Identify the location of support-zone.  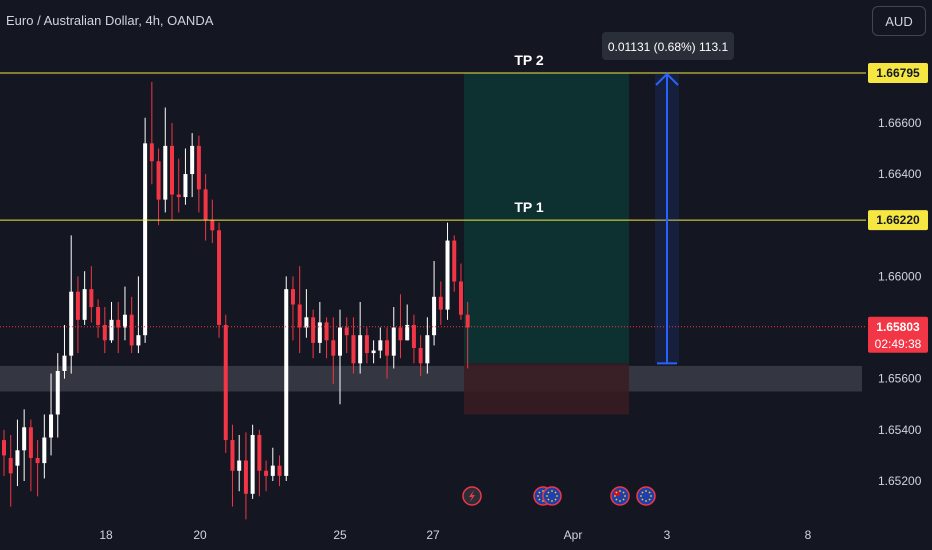
(431, 378).